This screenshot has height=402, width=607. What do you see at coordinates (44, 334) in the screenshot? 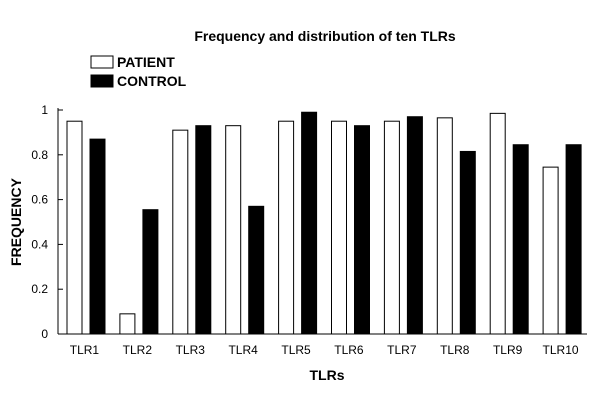
I see `y-tick-label: 0` at bounding box center [44, 334].